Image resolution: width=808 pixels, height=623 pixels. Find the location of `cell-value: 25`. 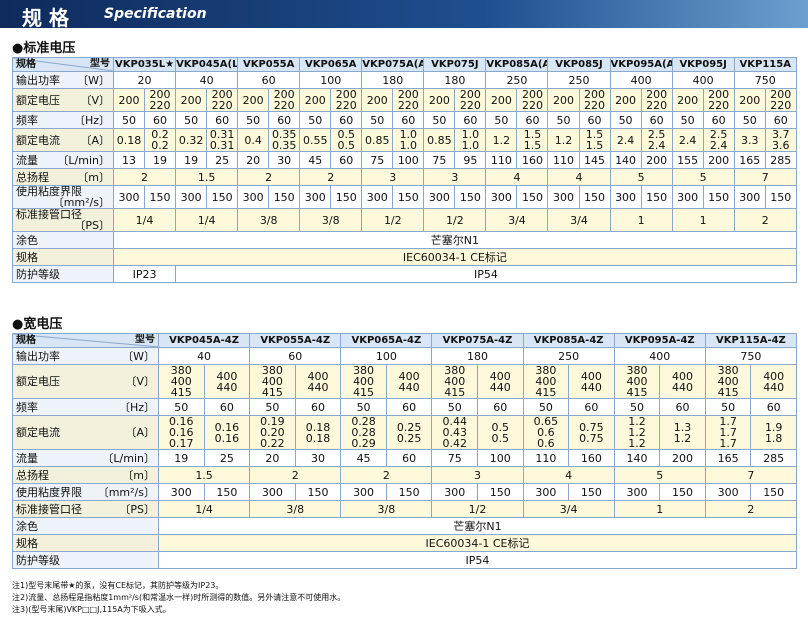

cell-value: 25 is located at coordinates (222, 160).